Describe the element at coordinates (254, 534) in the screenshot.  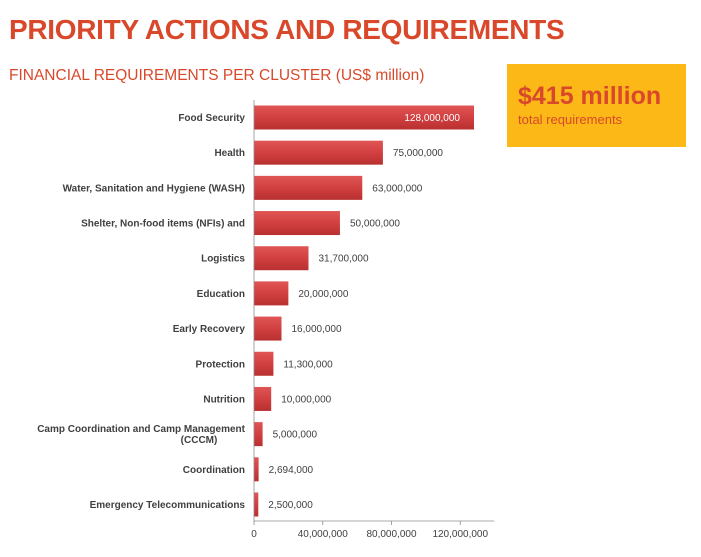
I see `x-tick-label: 0` at that location.